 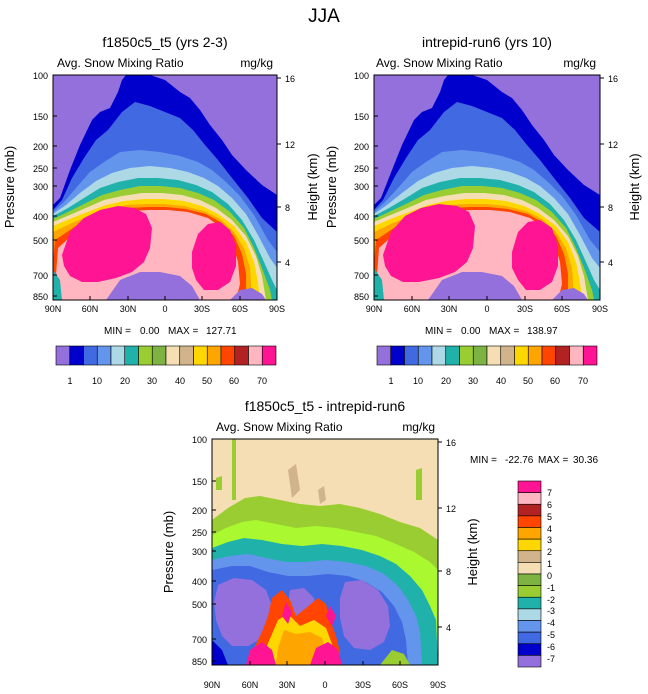 I want to click on panel-3-ytick-100: 100, so click(x=199, y=440).